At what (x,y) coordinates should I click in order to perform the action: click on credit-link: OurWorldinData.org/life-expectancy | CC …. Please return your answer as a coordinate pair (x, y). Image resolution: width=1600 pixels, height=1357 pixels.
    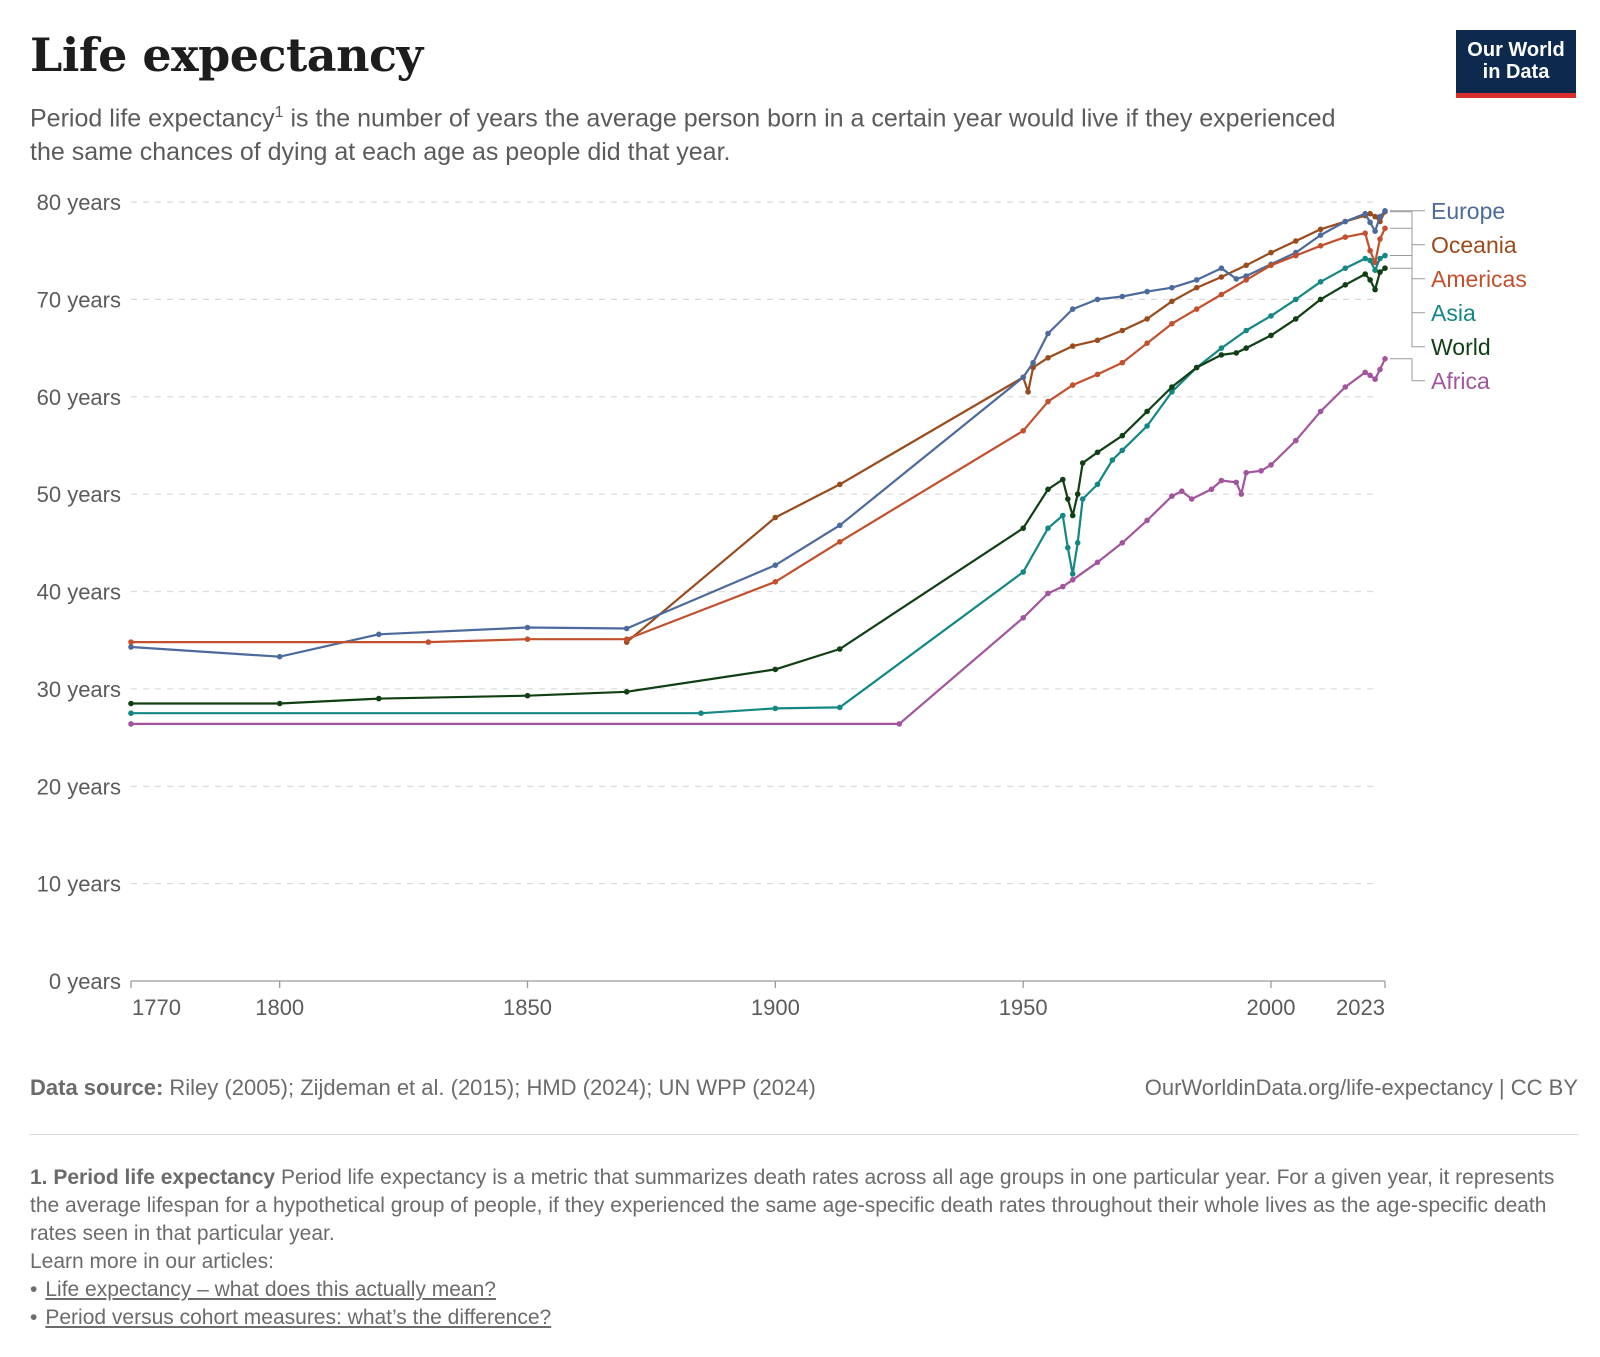
    Looking at the image, I should click on (1361, 1087).